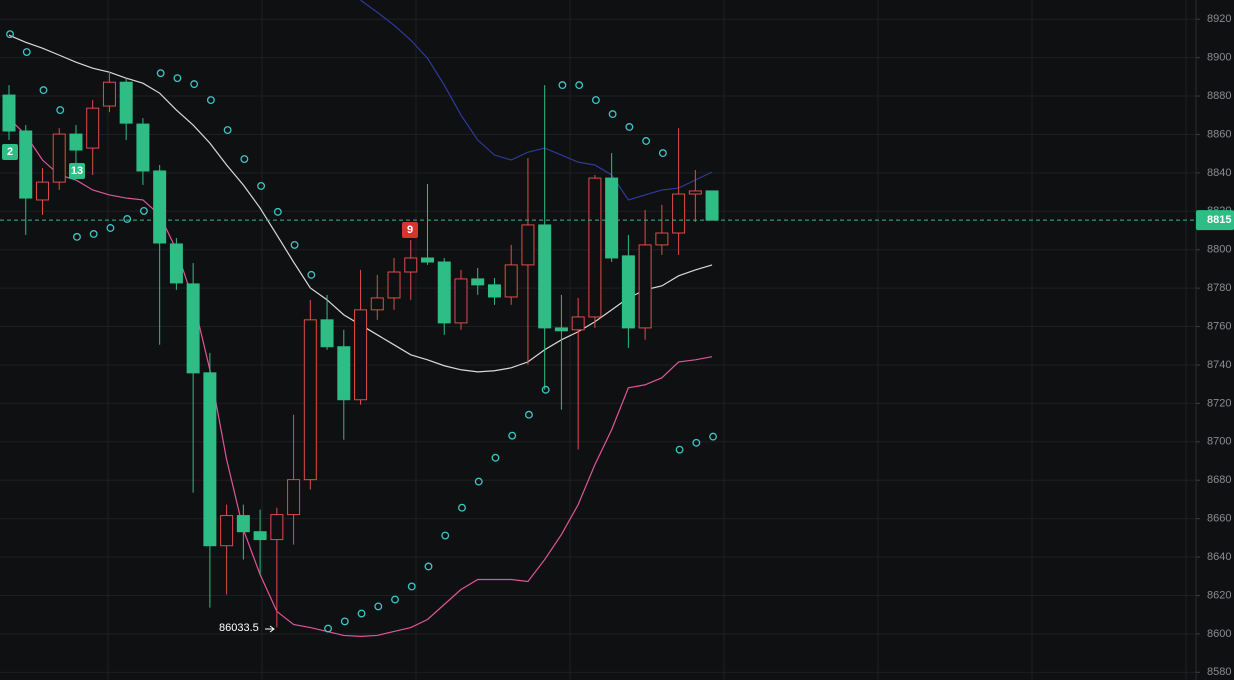 The width and height of the screenshot is (1234, 680). I want to click on price-label-box, so click(1215, 220).